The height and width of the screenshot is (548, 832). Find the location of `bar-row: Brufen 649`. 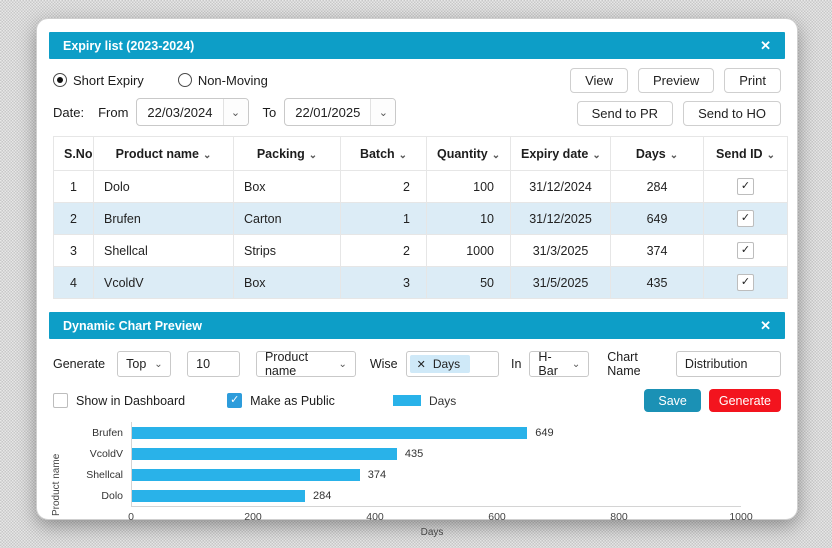

bar-row: Brufen 649 is located at coordinates (403, 432).